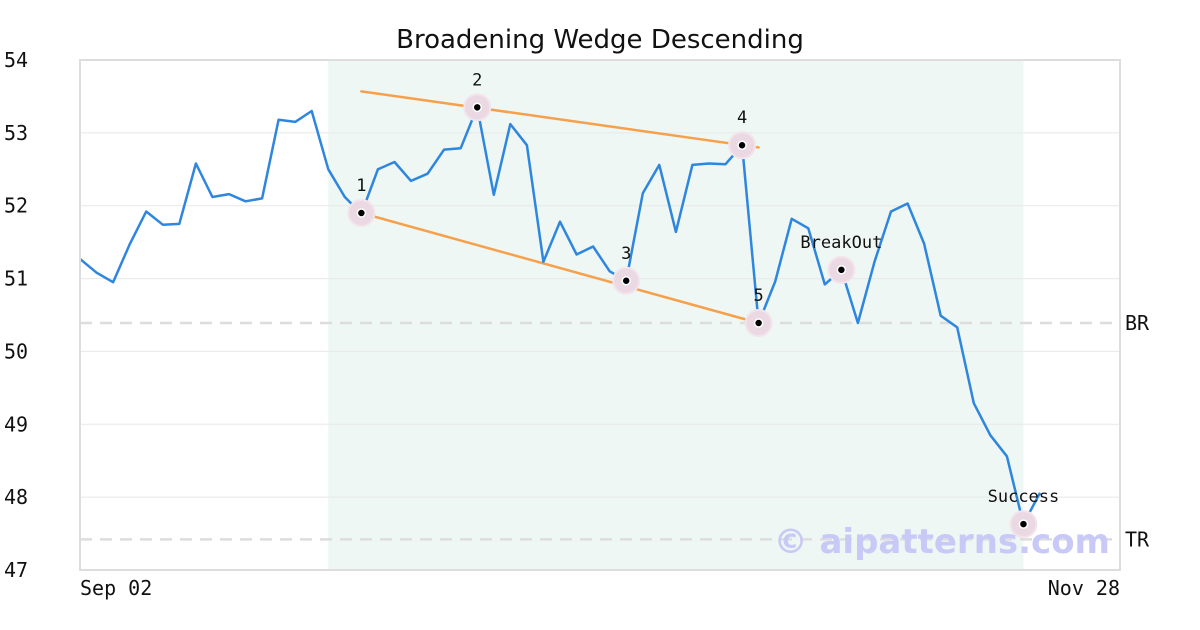 This screenshot has height=630, width=1200. Describe the element at coordinates (16, 206) in the screenshot. I see `y-tick-label: 52` at that location.